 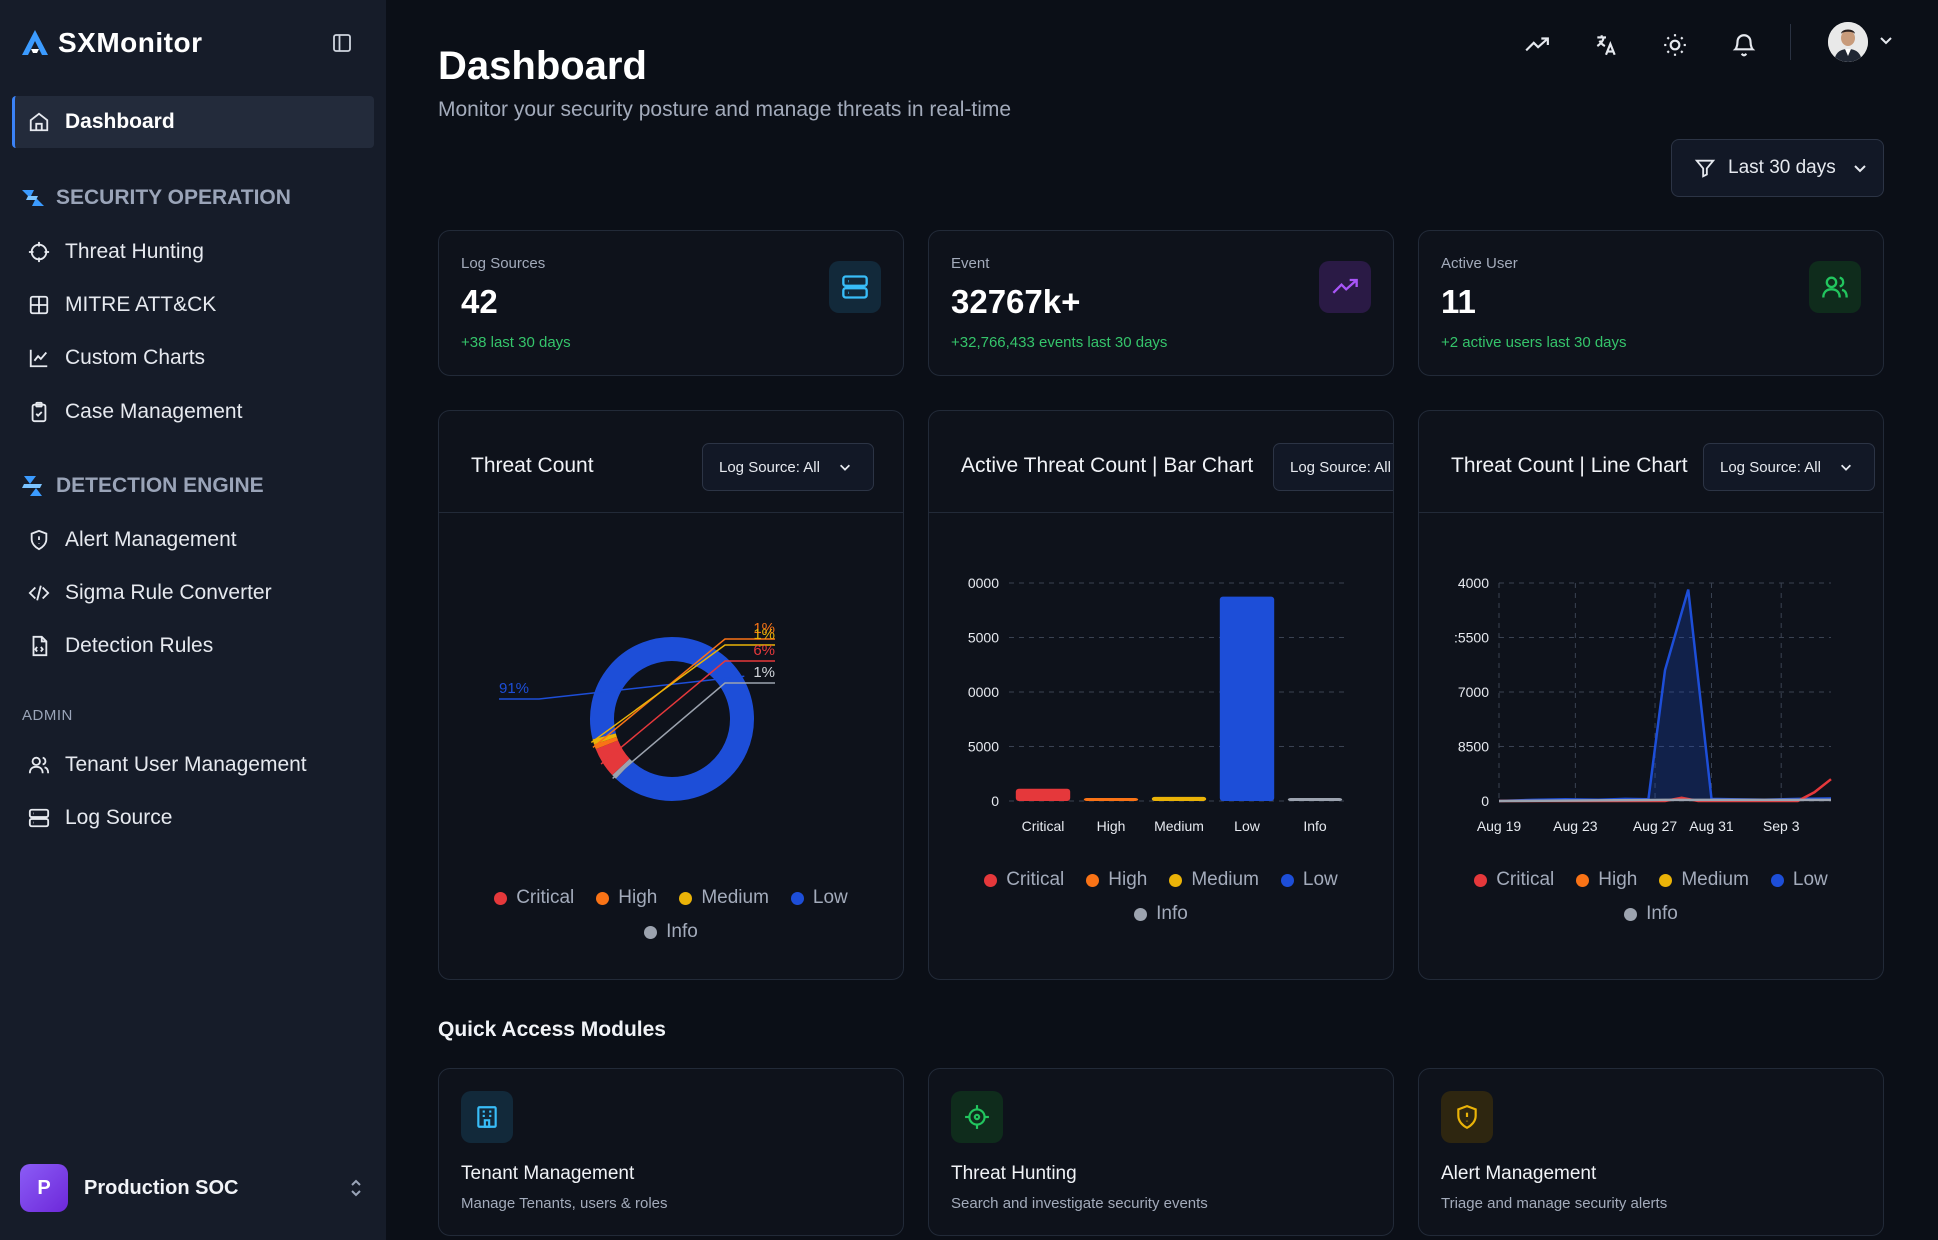 What do you see at coordinates (1473, 747) in the screenshot?
I see `y-tick-label: 8500` at bounding box center [1473, 747].